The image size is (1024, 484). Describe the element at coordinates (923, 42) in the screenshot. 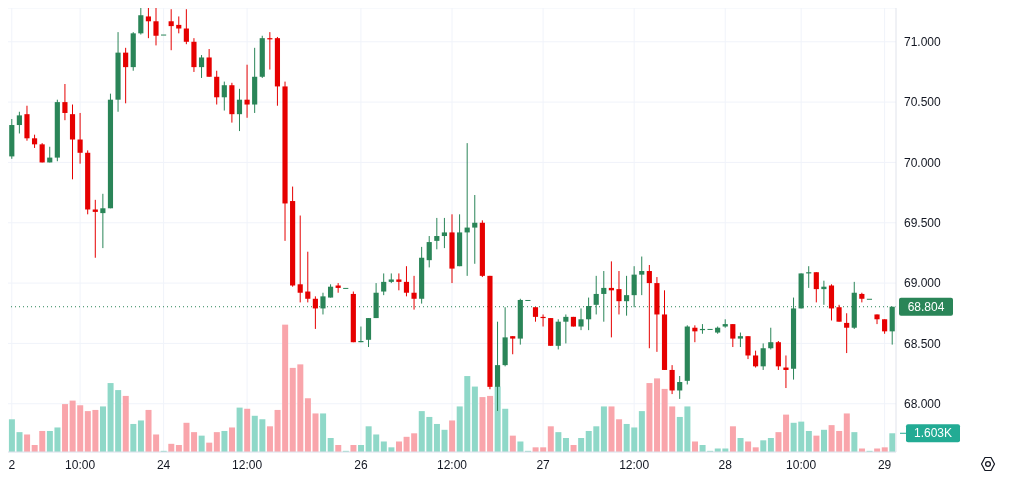

I see `y-tick-label: 71.000` at that location.